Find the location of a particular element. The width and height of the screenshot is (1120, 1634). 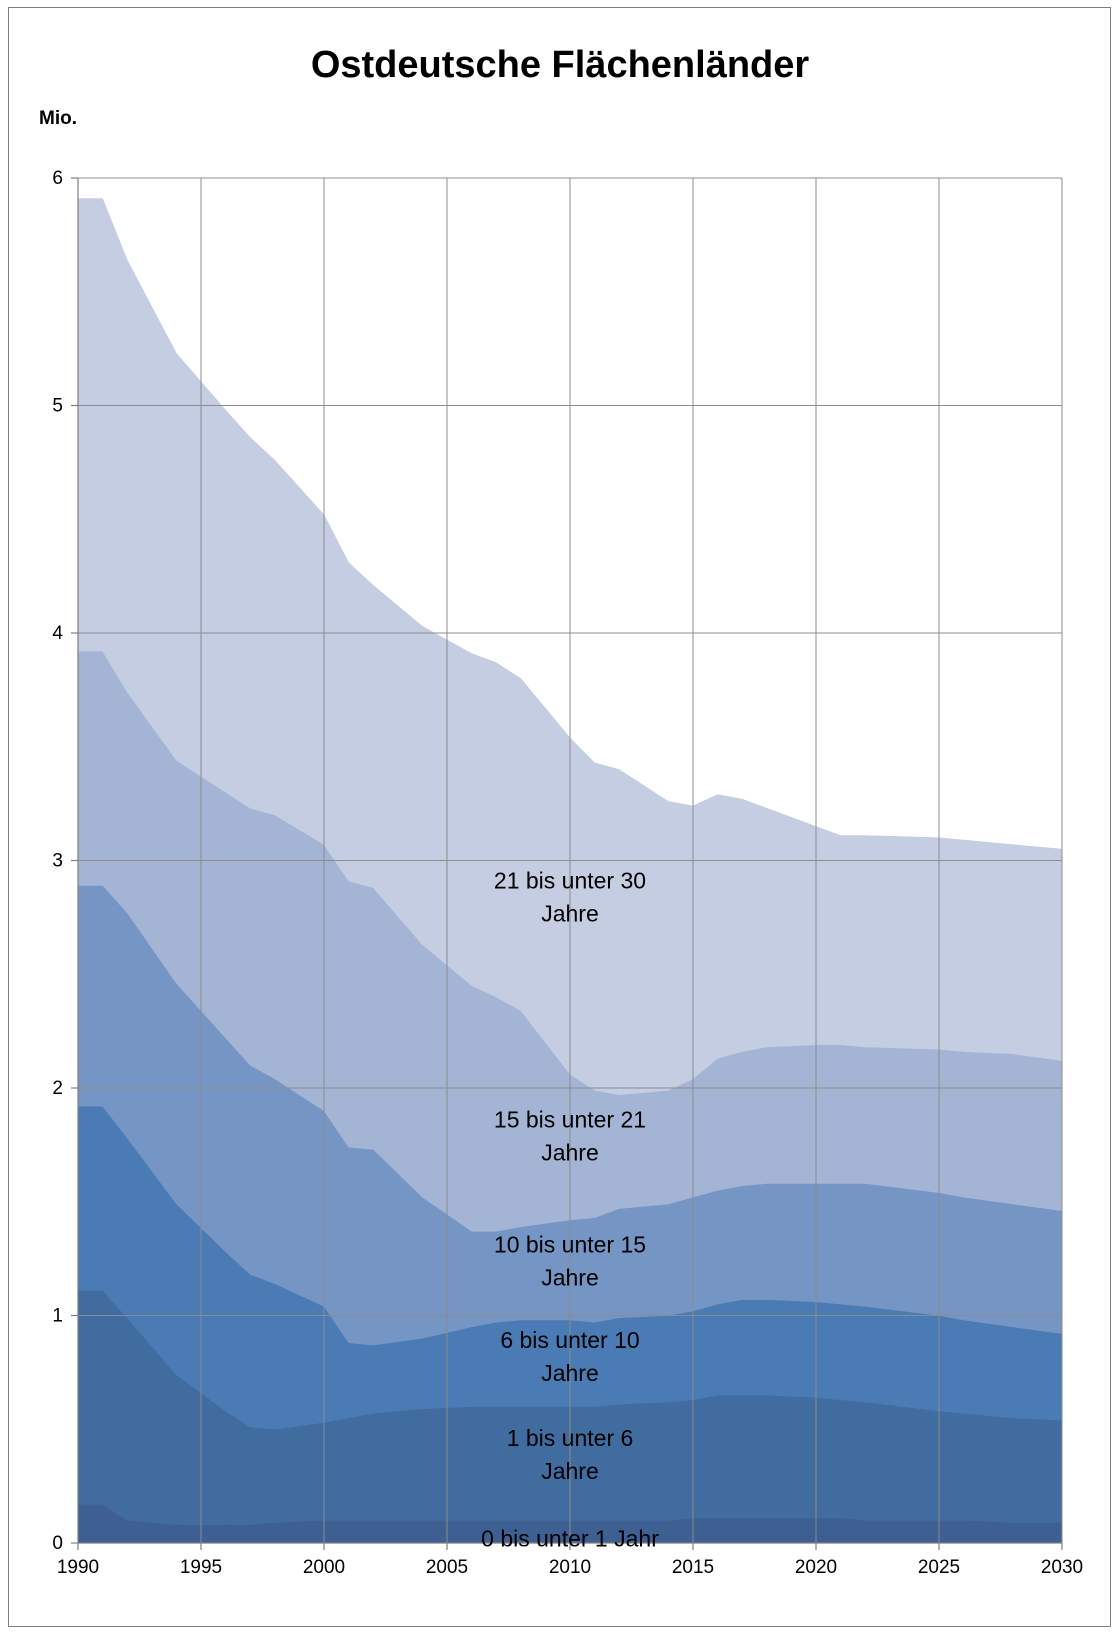

band-label: 0 bis unter 1 Jahr is located at coordinates (570, 1538).